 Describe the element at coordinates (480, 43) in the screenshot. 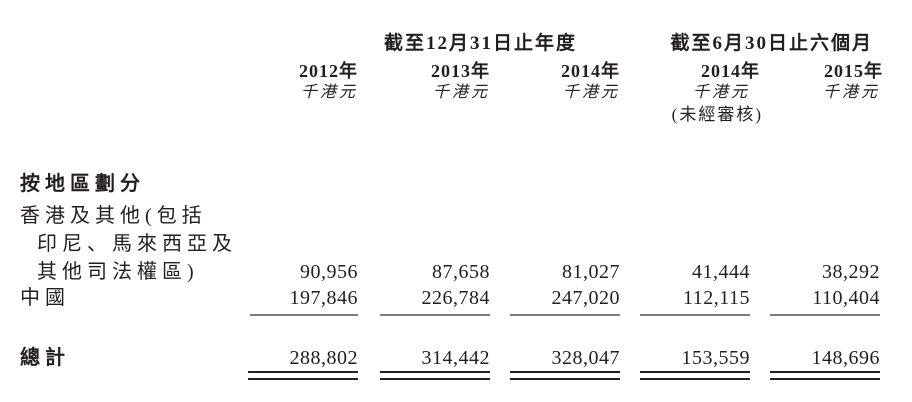

I see `column-group-year-ended-dec31: 截至12月31日止年度` at that location.